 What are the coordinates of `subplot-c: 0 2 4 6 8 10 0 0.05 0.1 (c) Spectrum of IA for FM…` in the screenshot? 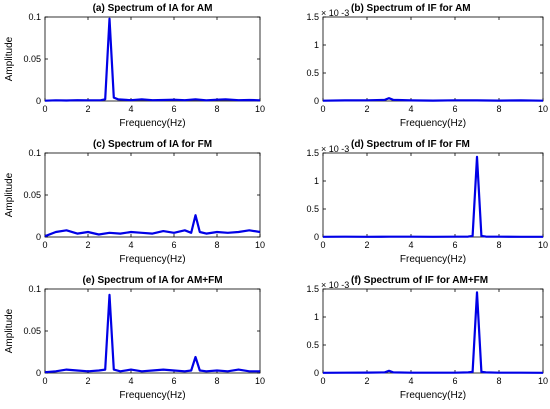 It's located at (134, 202).